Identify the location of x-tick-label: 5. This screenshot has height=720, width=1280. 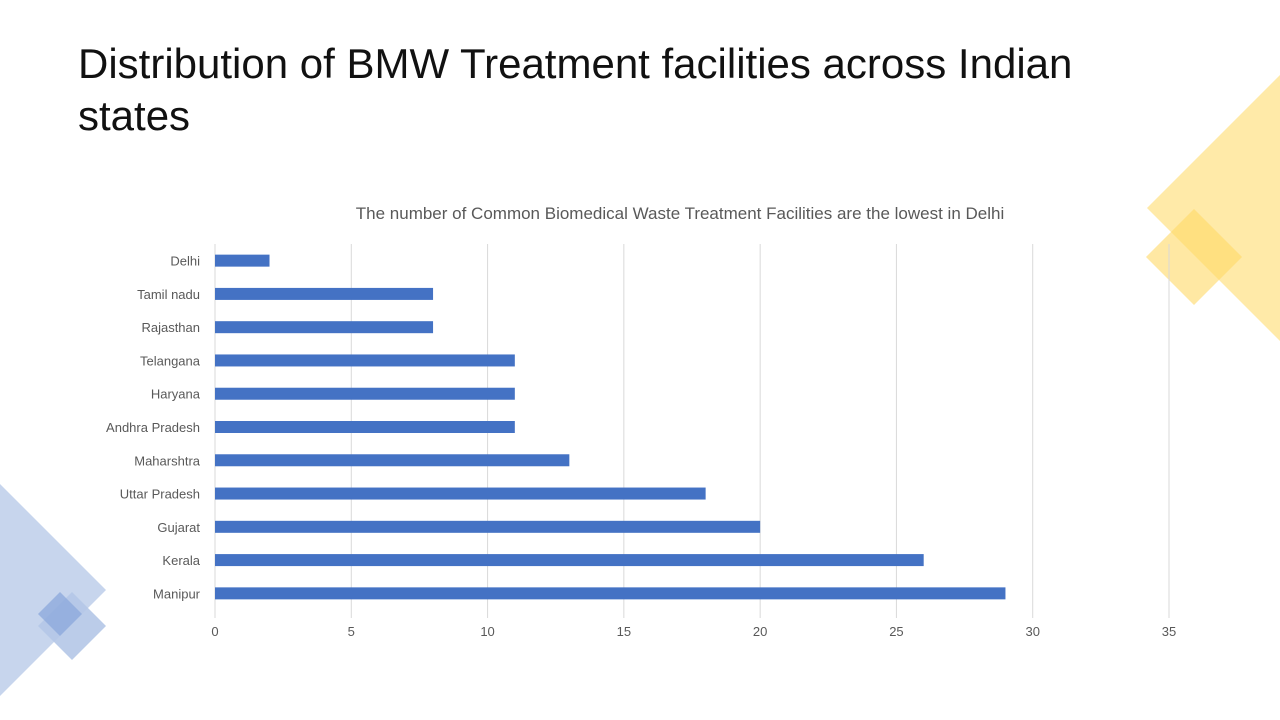
(351, 631).